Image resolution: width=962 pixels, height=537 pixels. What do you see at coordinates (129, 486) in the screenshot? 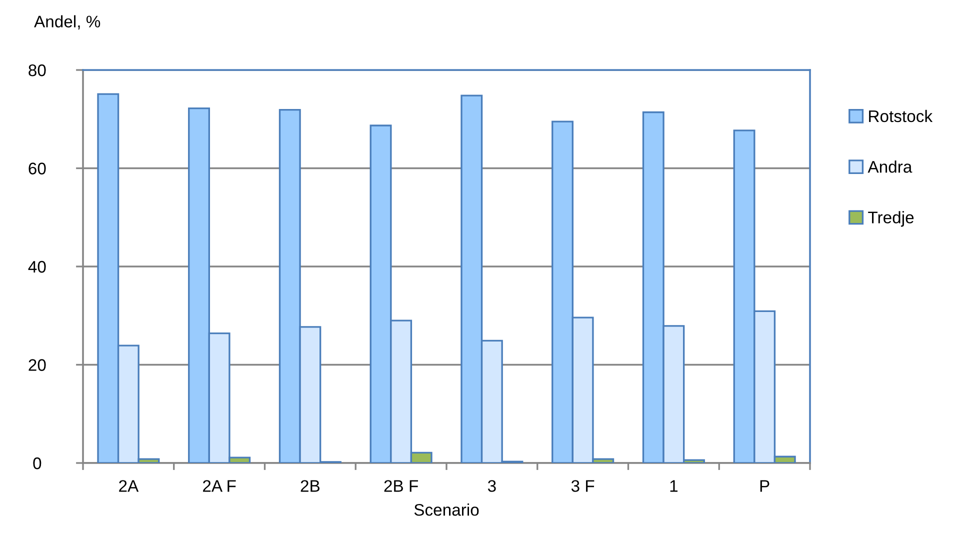
I see `x-tick-label: 2A` at bounding box center [129, 486].